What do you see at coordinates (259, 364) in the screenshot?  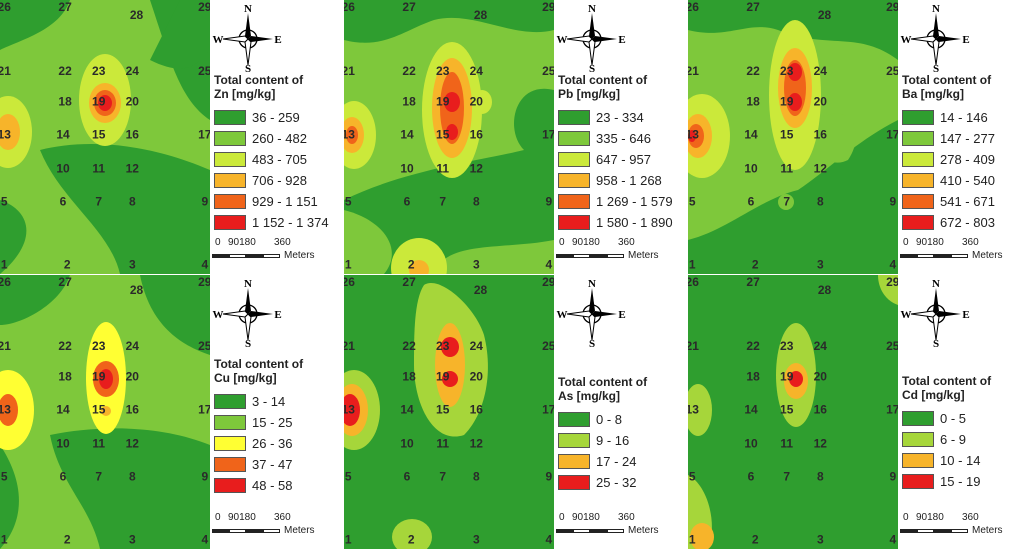 I see `legend-title: Total content of` at bounding box center [259, 364].